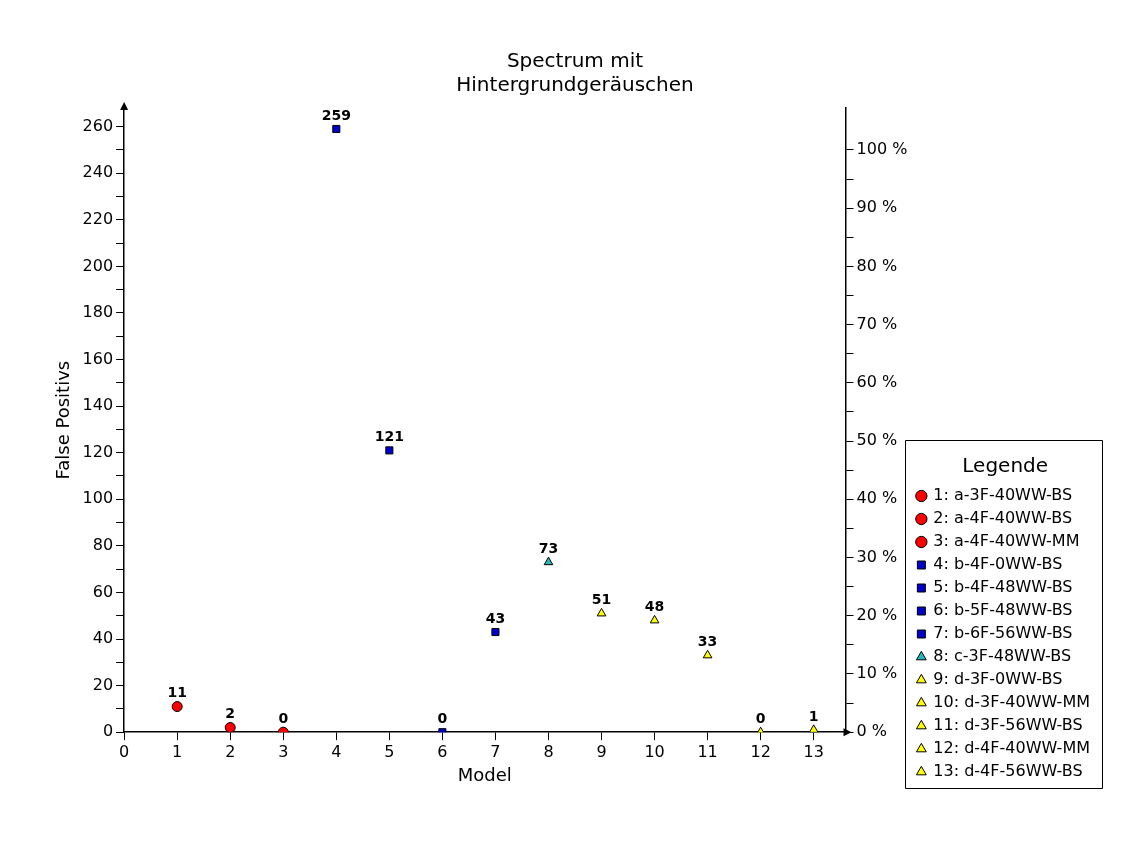 Image resolution: width=1130 pixels, height=857 pixels. What do you see at coordinates (98, 172) in the screenshot?
I see `y-tick-label: 240` at bounding box center [98, 172].